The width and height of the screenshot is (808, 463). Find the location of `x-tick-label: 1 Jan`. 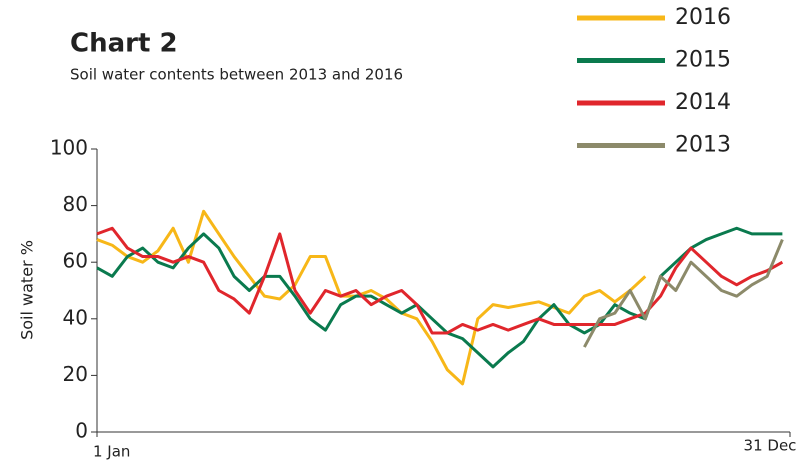

x-tick-label: 1 Jan is located at coordinates (111, 452).